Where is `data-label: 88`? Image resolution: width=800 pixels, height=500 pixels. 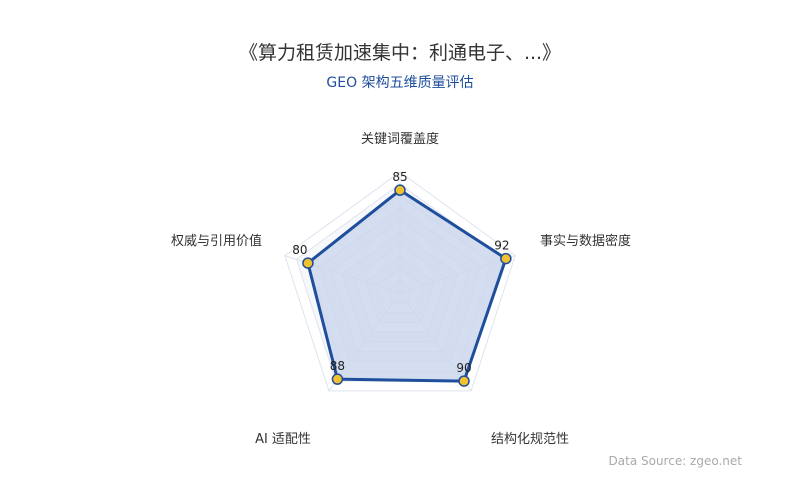
data-label: 88 is located at coordinates (337, 366).